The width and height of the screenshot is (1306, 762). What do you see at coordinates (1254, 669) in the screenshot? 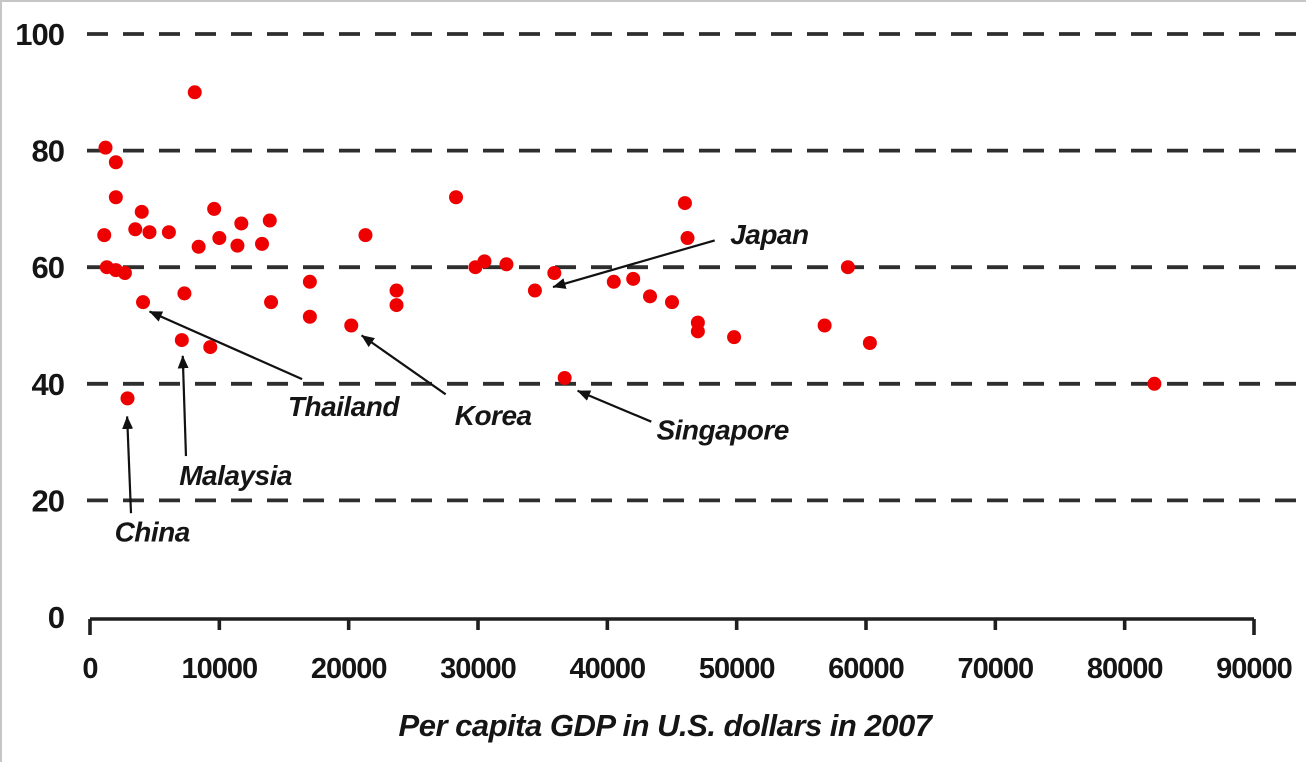
I see `x-tick-label-90000: 90000` at bounding box center [1254, 669].